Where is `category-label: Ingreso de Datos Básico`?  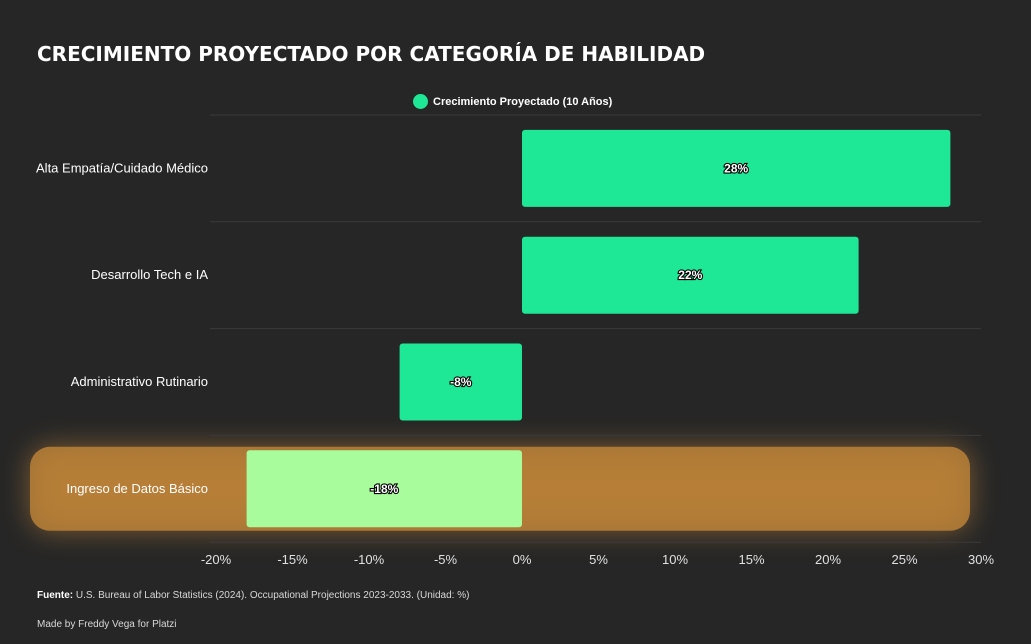
category-label: Ingreso de Datos Básico is located at coordinates (137, 488).